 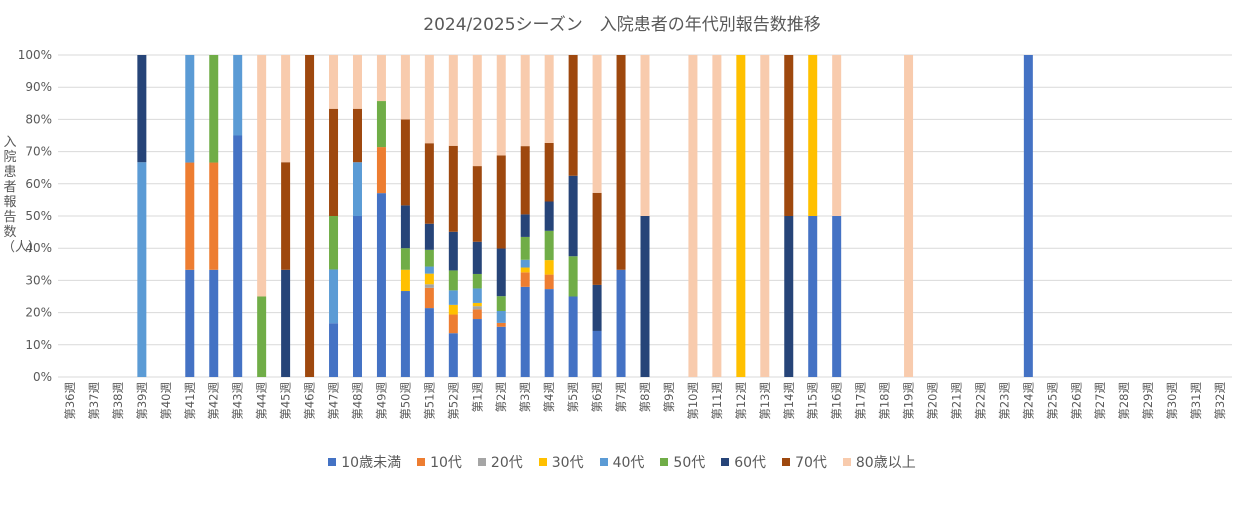 I want to click on x-tick-label: 第46週, so click(x=310, y=401).